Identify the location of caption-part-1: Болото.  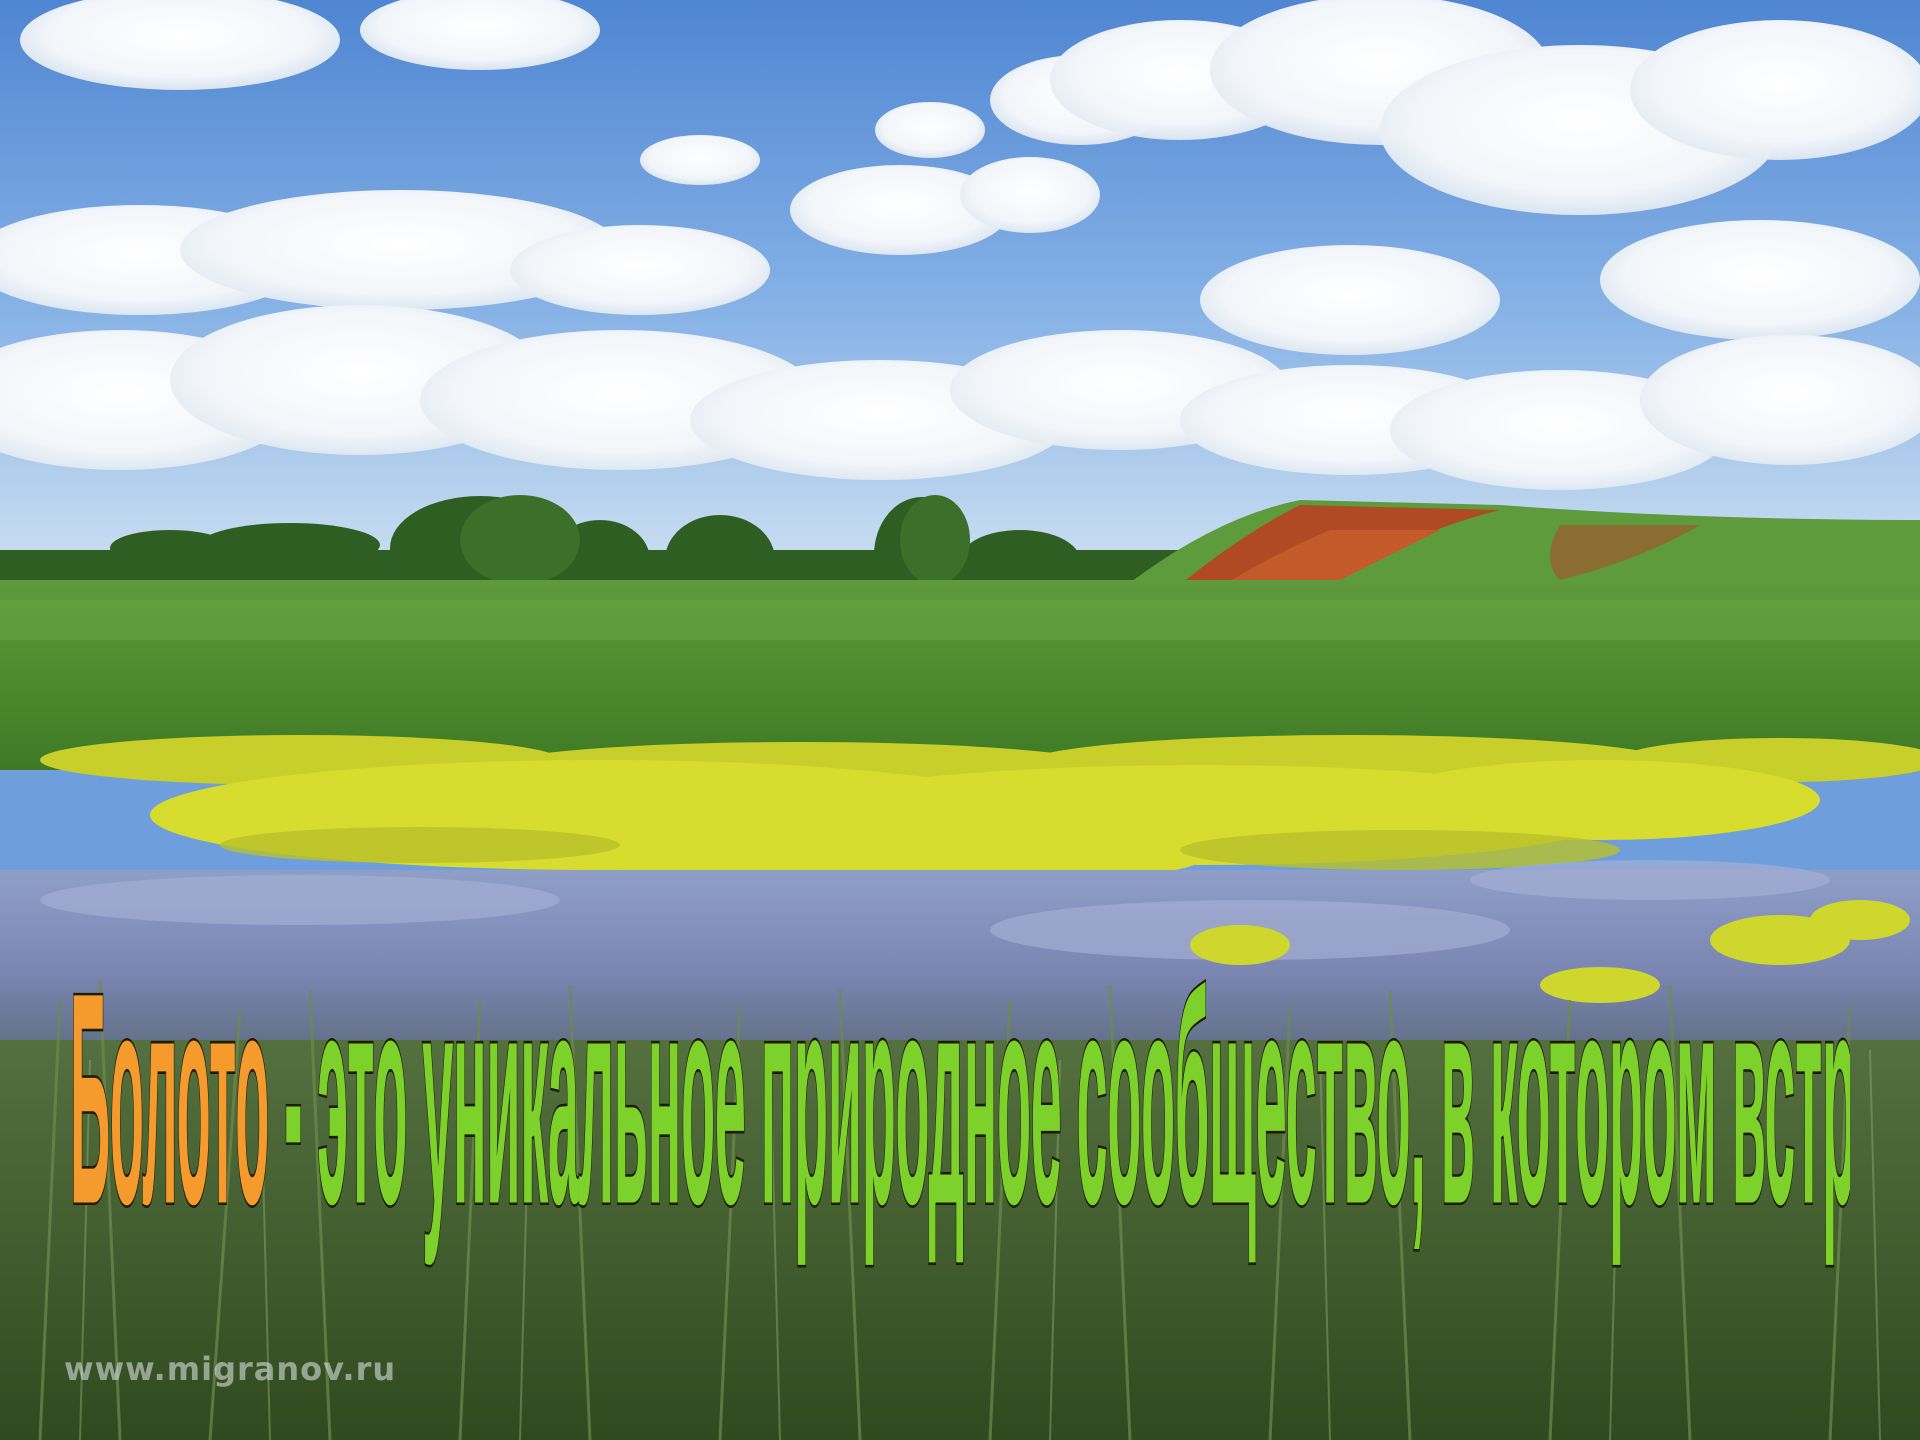
(170, 1109).